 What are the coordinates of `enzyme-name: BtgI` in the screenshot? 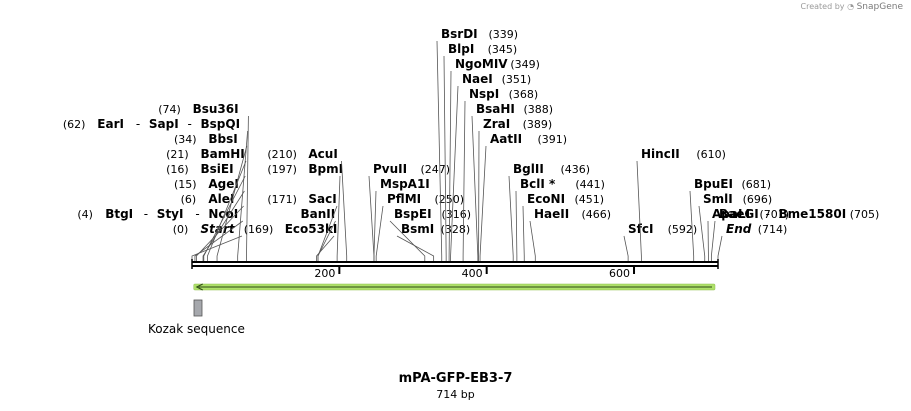 It's located at (119, 214).